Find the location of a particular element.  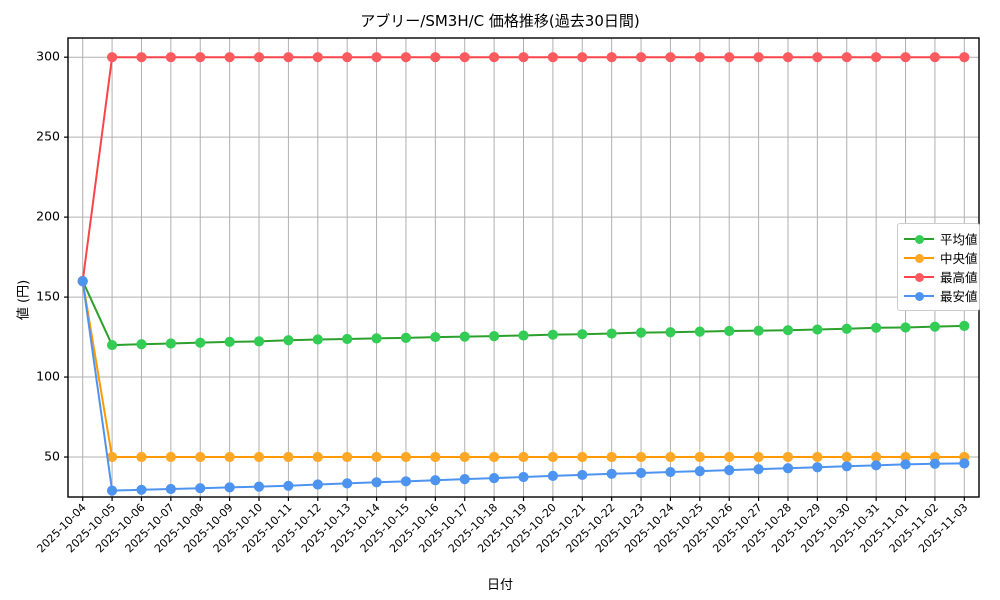

chart-legend: 平均値中央値最高値最安値 is located at coordinates (938, 267).